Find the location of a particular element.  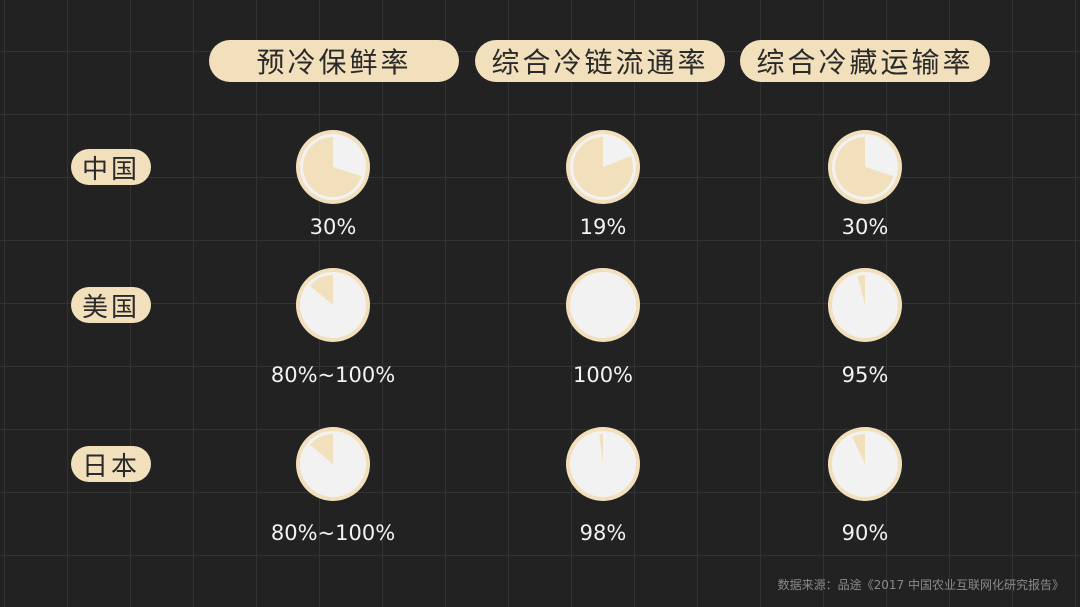

value-label: 19% is located at coordinates (603, 227).